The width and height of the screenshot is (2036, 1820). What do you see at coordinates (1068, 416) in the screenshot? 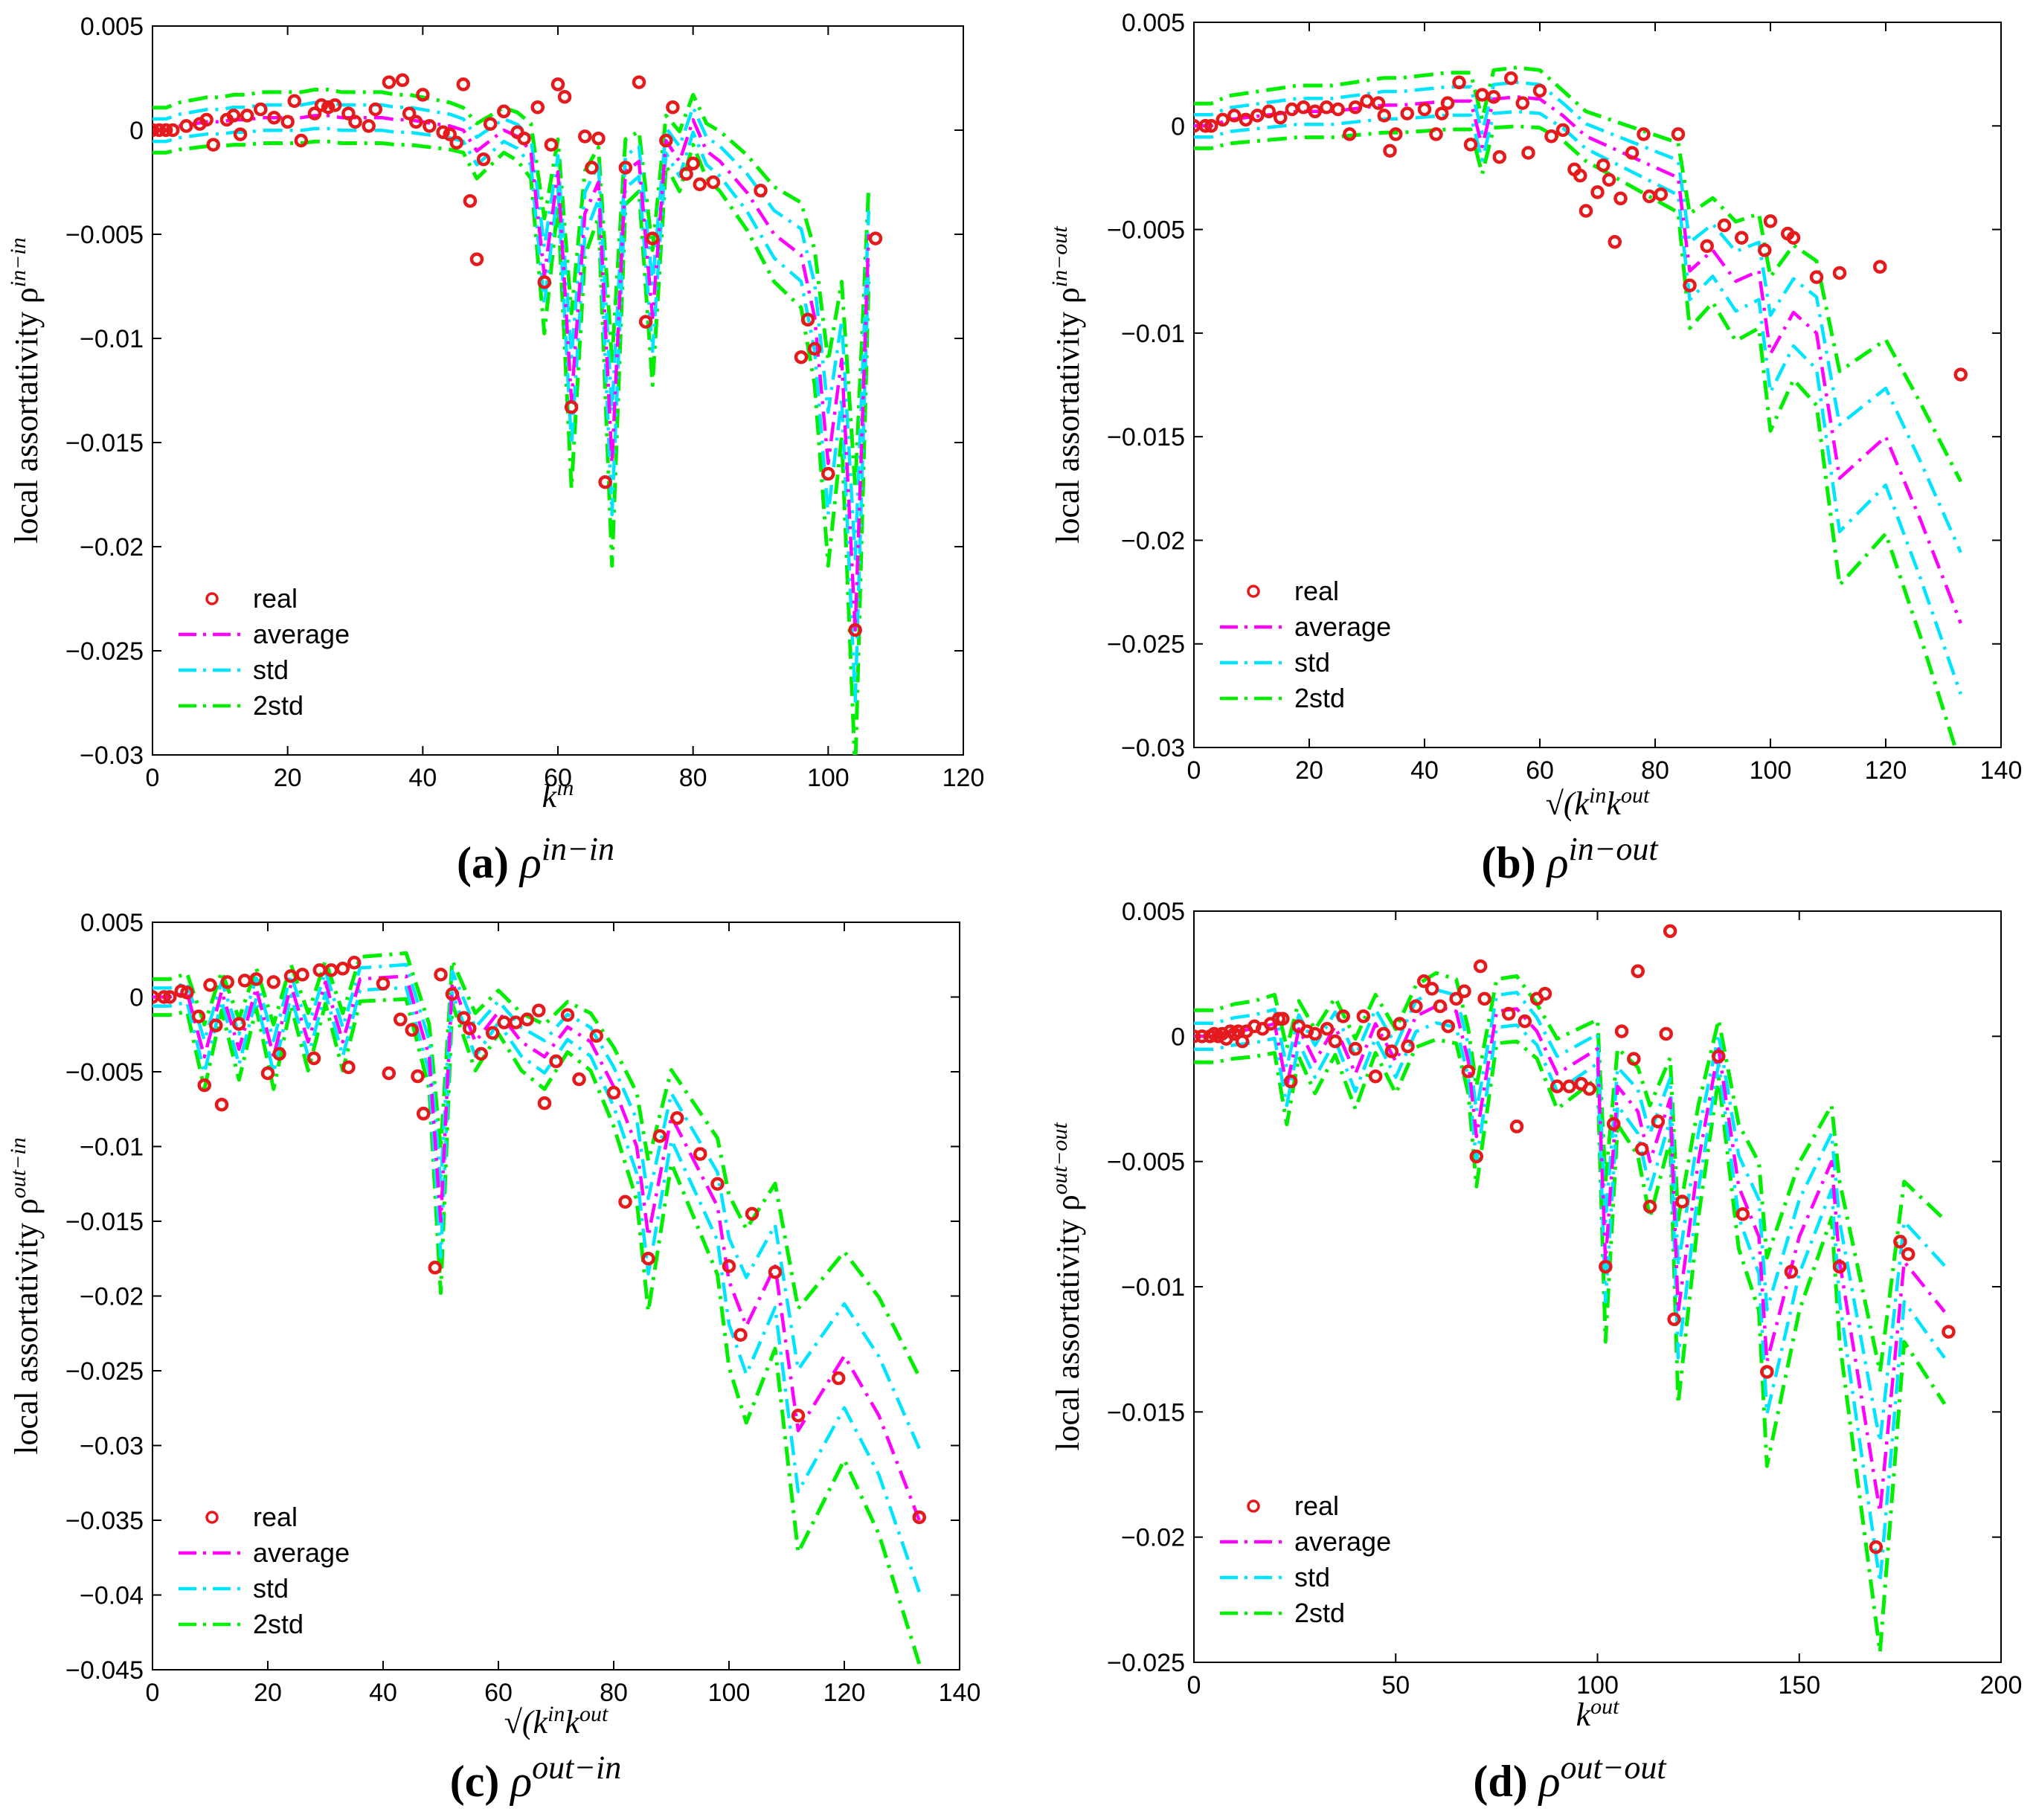
I see `y-axis-label-main: local assortativity ρ` at bounding box center [1068, 416].